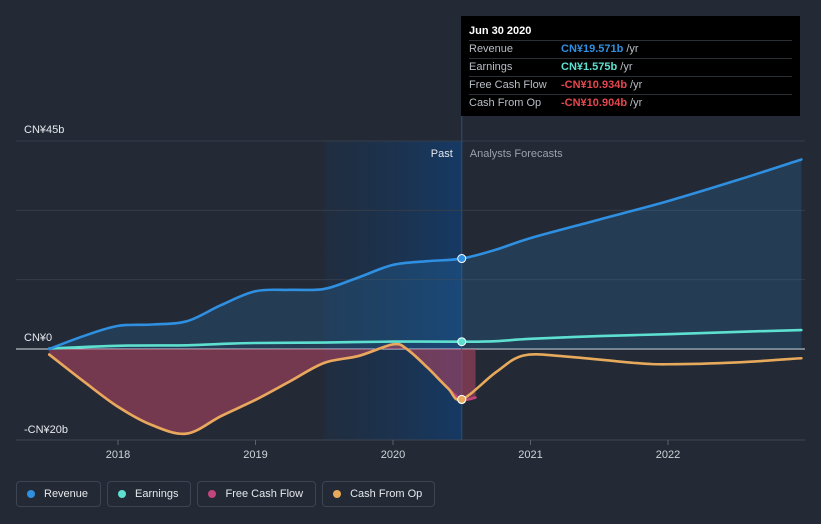  I want to click on legend-item-cash-from-op: Cash From Op, so click(379, 494).